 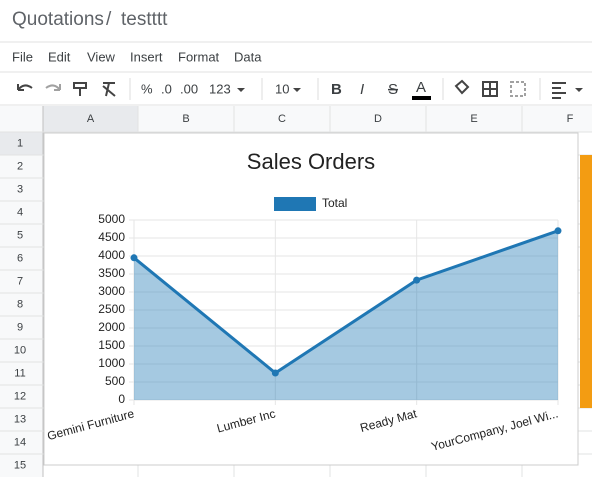 I want to click on row-header: 4, so click(x=20, y=212).